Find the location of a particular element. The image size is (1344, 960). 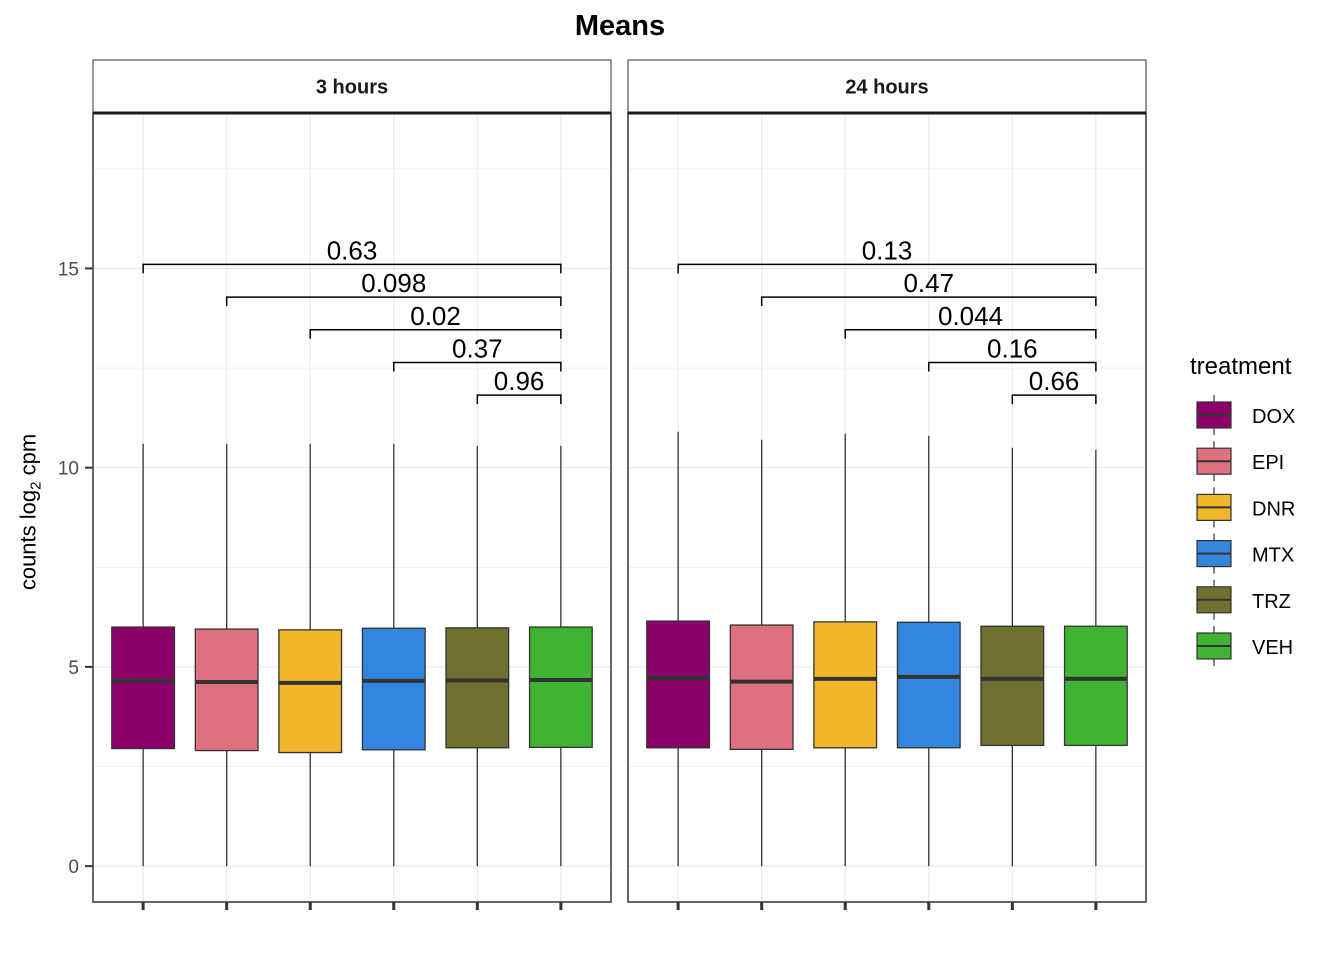

y-tick-label: 5 is located at coordinates (73, 668).